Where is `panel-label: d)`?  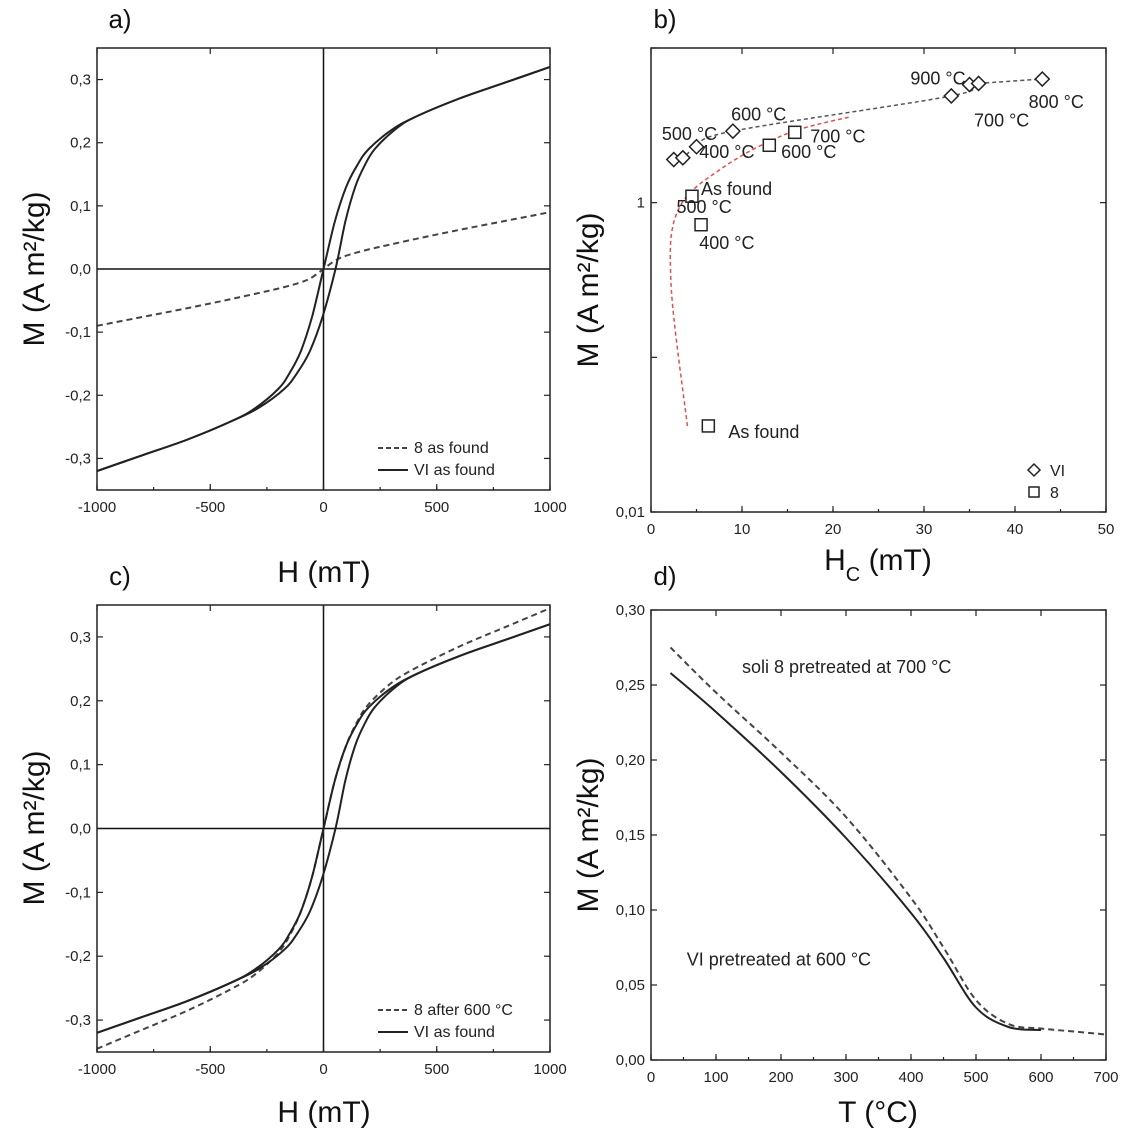 panel-label: d) is located at coordinates (664, 576).